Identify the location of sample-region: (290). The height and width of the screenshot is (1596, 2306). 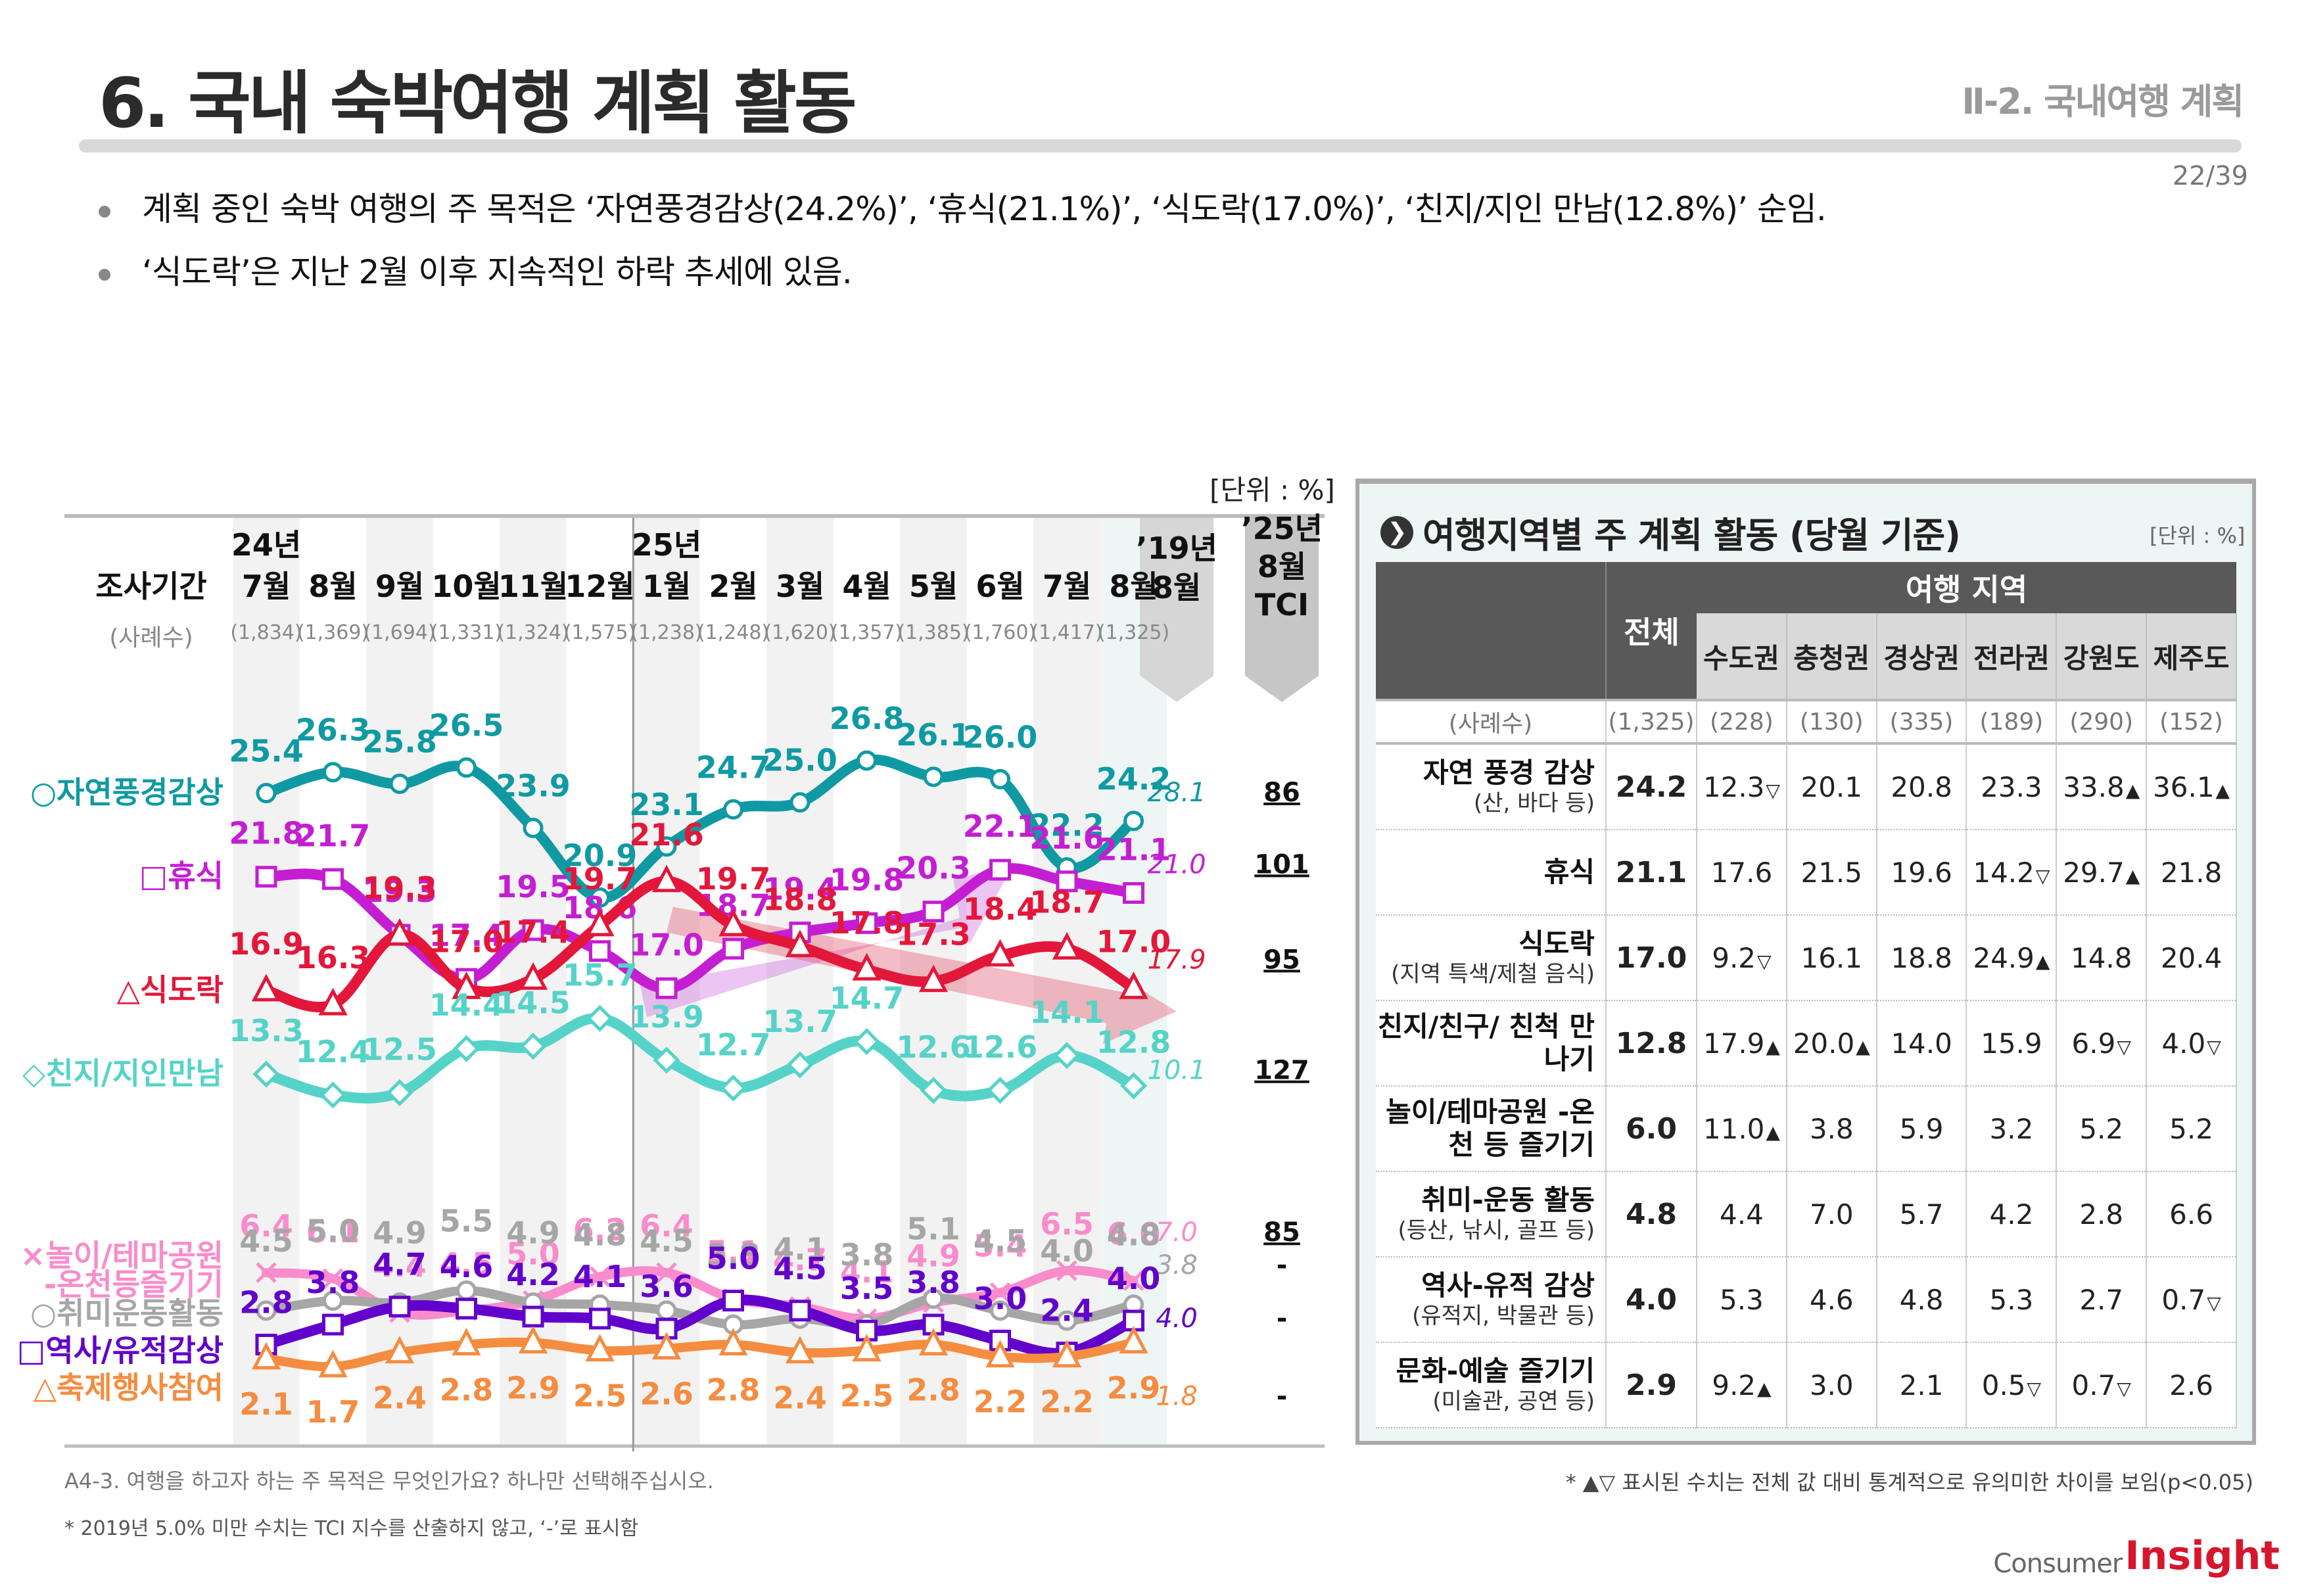
(2102, 722).